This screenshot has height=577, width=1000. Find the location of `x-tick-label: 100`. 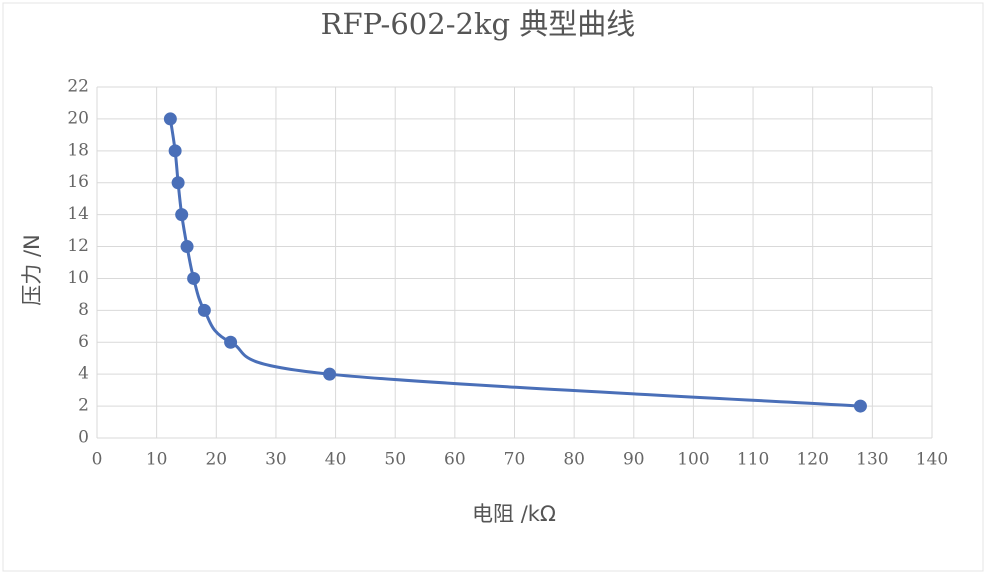

x-tick-label: 100 is located at coordinates (693, 460).